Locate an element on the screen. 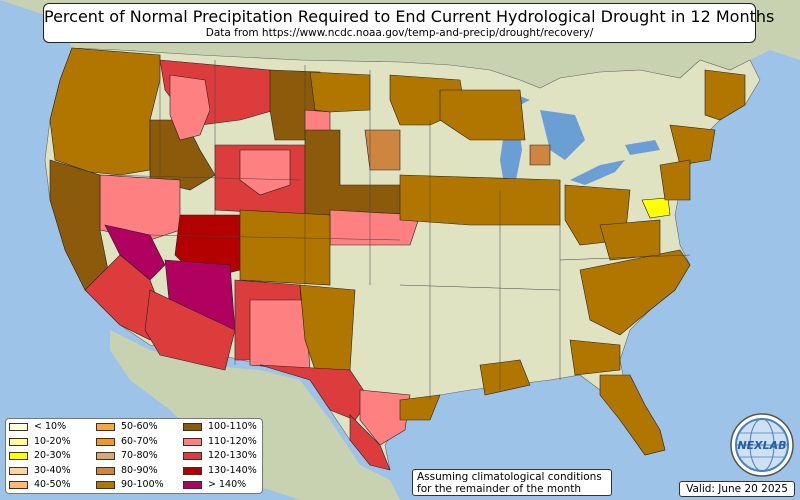 This screenshot has height=500, width=800. legend-label: 100-110% is located at coordinates (232, 426).